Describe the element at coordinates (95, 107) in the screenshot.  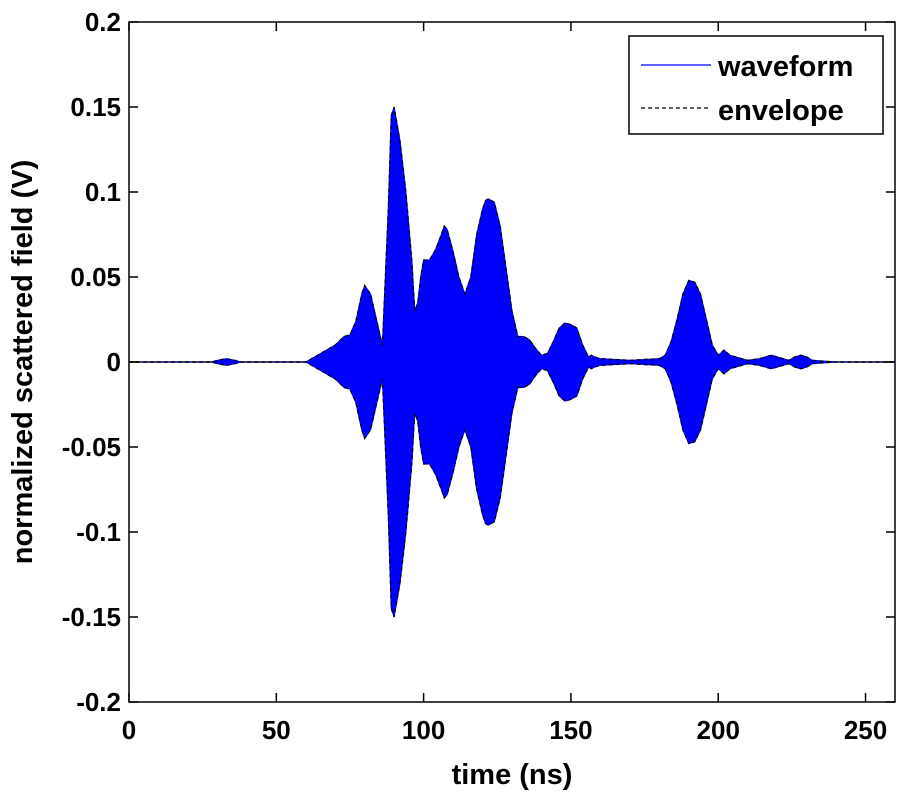
I see `y-tick-label: 0.15` at that location.